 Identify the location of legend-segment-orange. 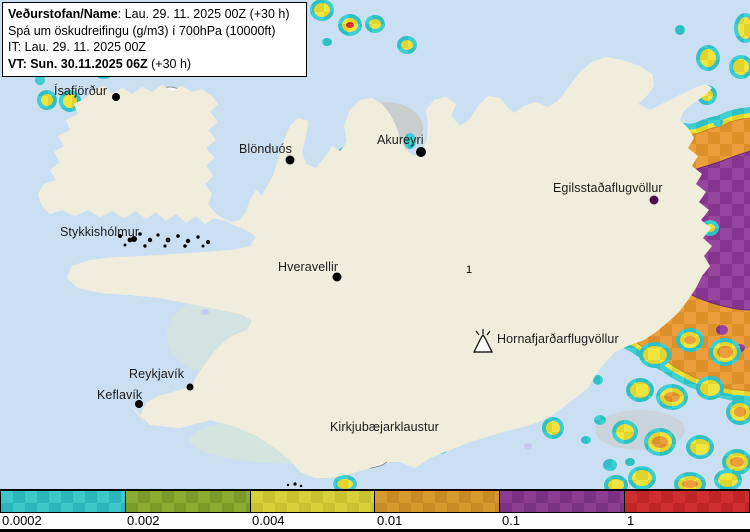
(438, 501).